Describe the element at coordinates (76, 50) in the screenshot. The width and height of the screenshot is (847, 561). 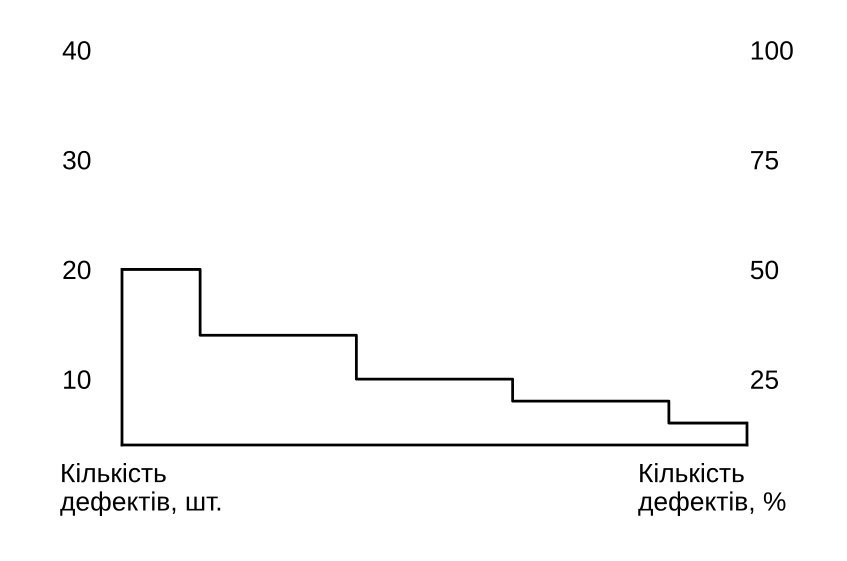
I see `y-tick-label: 40` at that location.